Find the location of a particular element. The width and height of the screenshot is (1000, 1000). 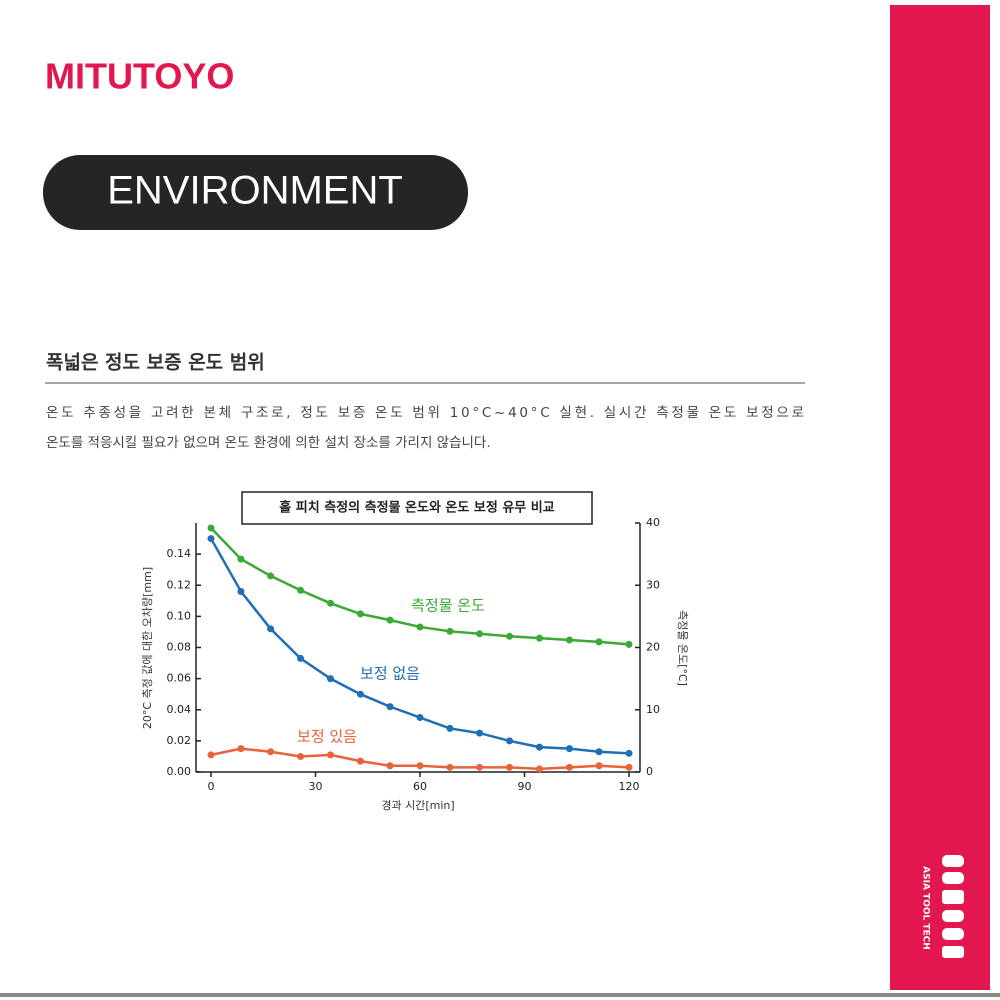

series-label: 보정 있음 is located at coordinates (327, 737).